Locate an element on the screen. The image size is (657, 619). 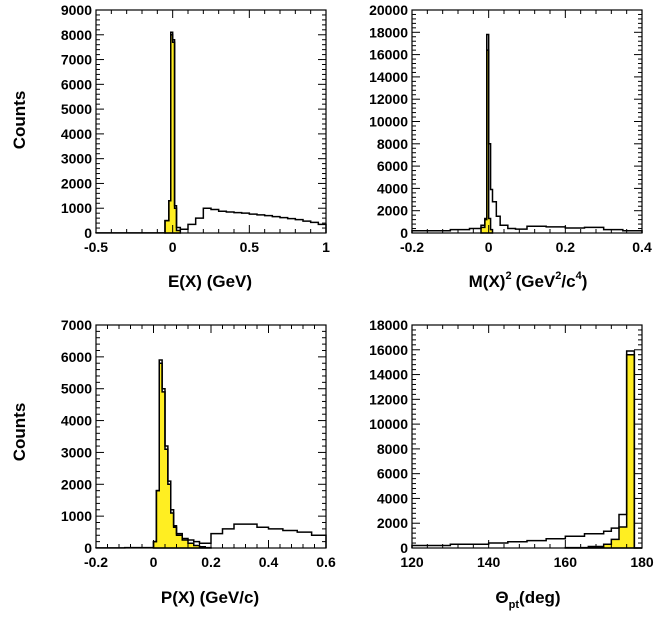
theta-label-main: Θ is located at coordinates (501, 597).